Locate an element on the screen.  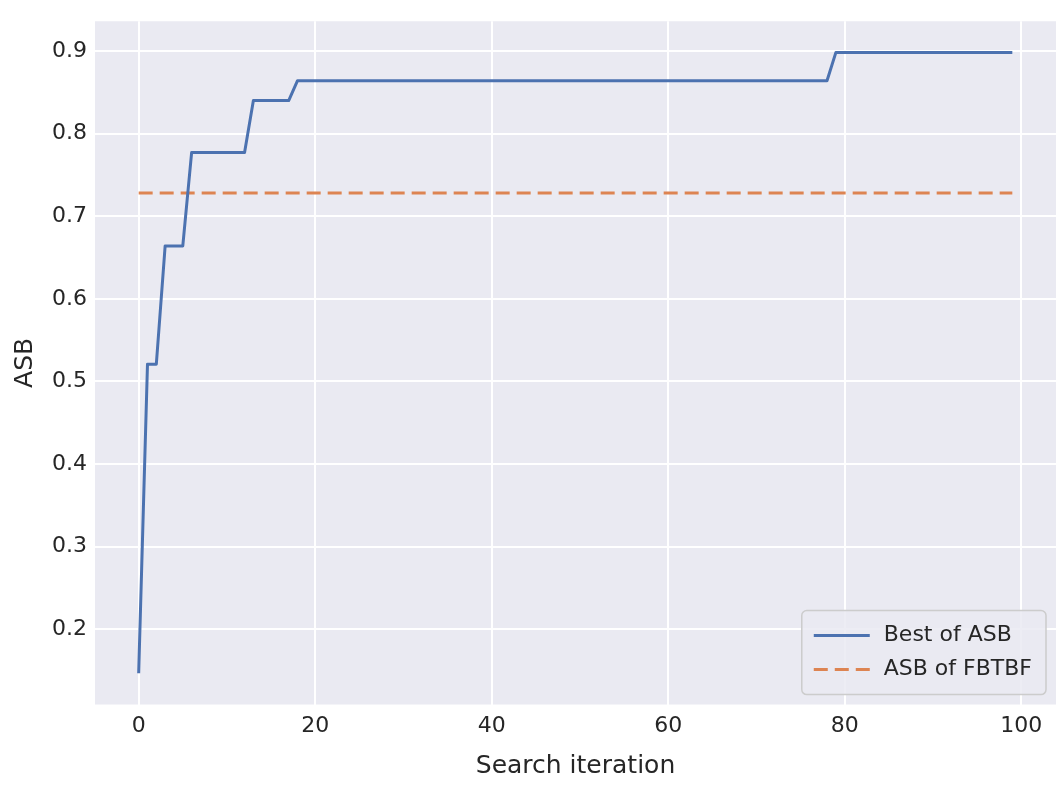
y-tick-label: 0.7 is located at coordinates (69, 214).